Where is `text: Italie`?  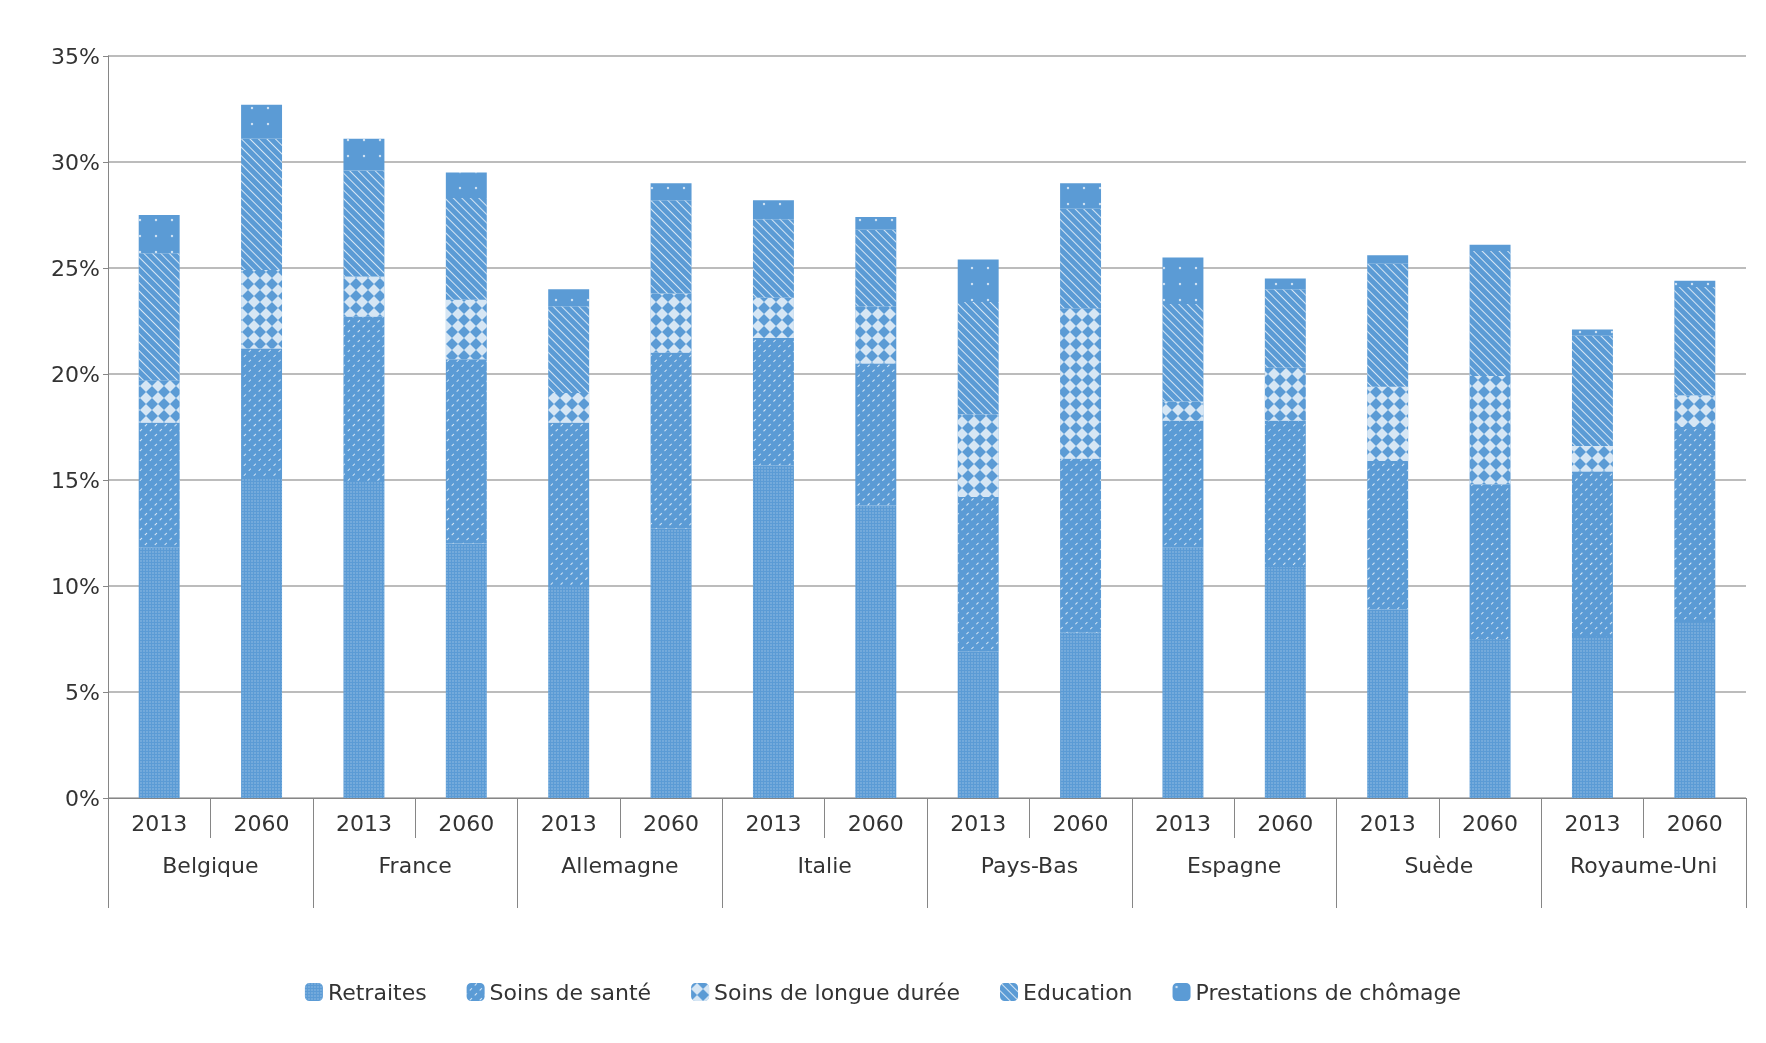
text: Italie is located at coordinates (824, 865).